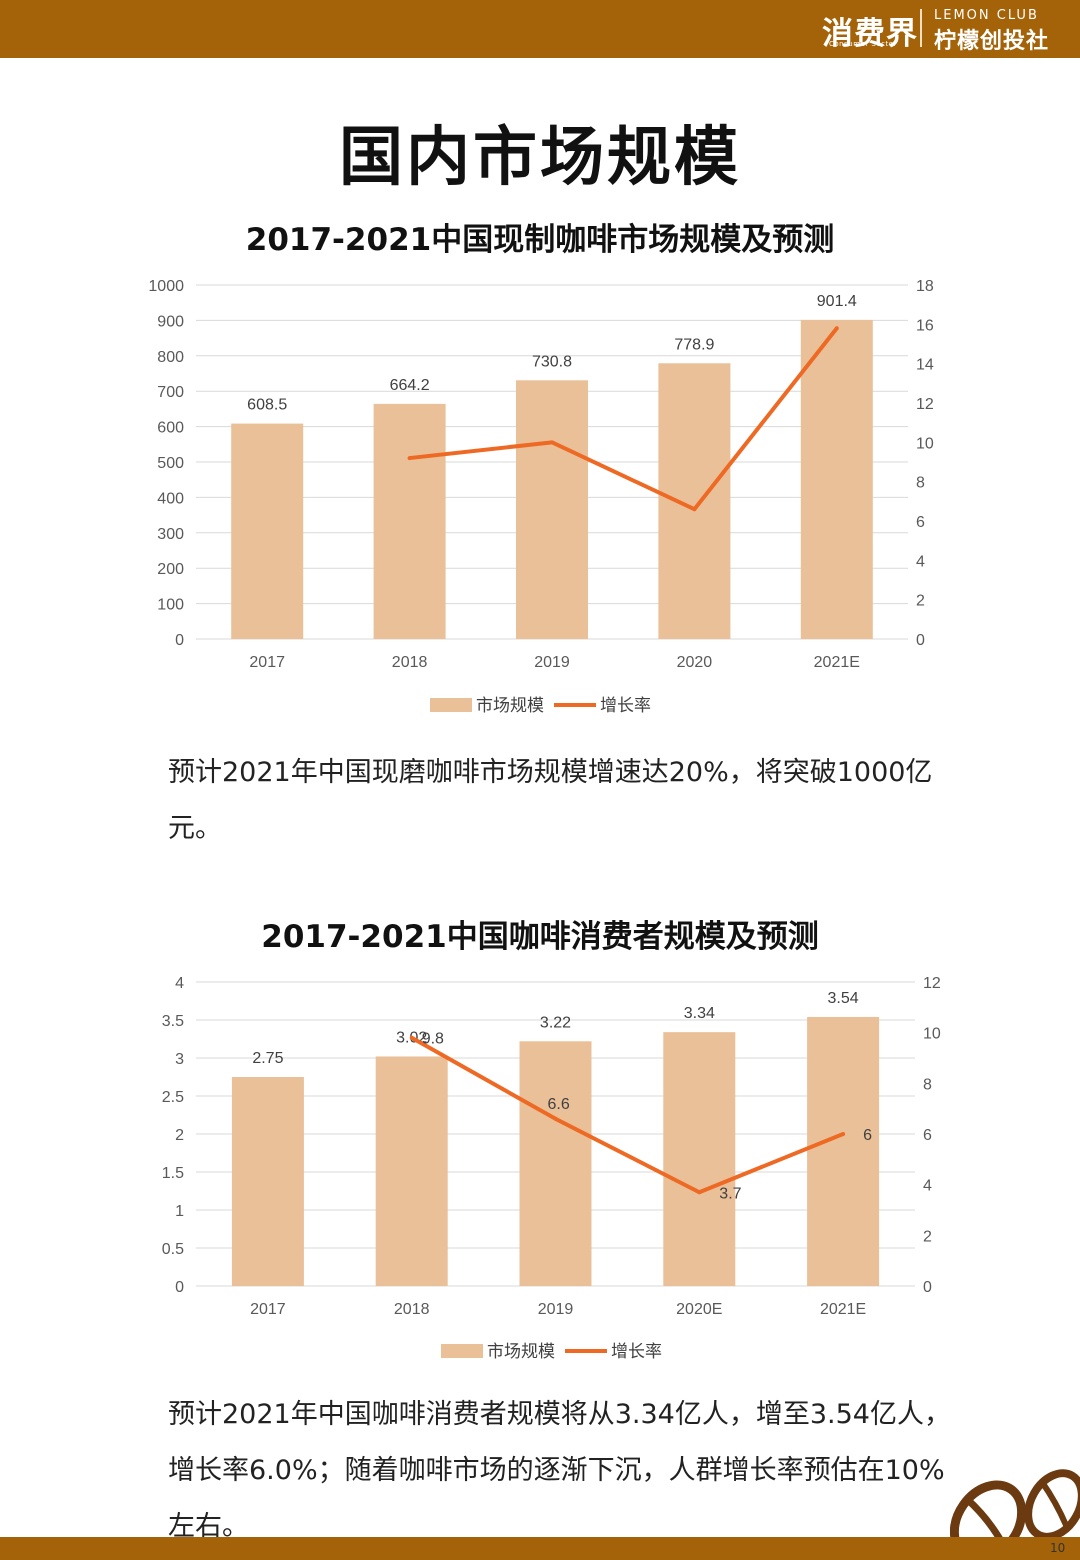 The height and width of the screenshot is (1560, 1080). Describe the element at coordinates (730, 1193) in the screenshot. I see `chart2-growth-label: 3.7` at that location.